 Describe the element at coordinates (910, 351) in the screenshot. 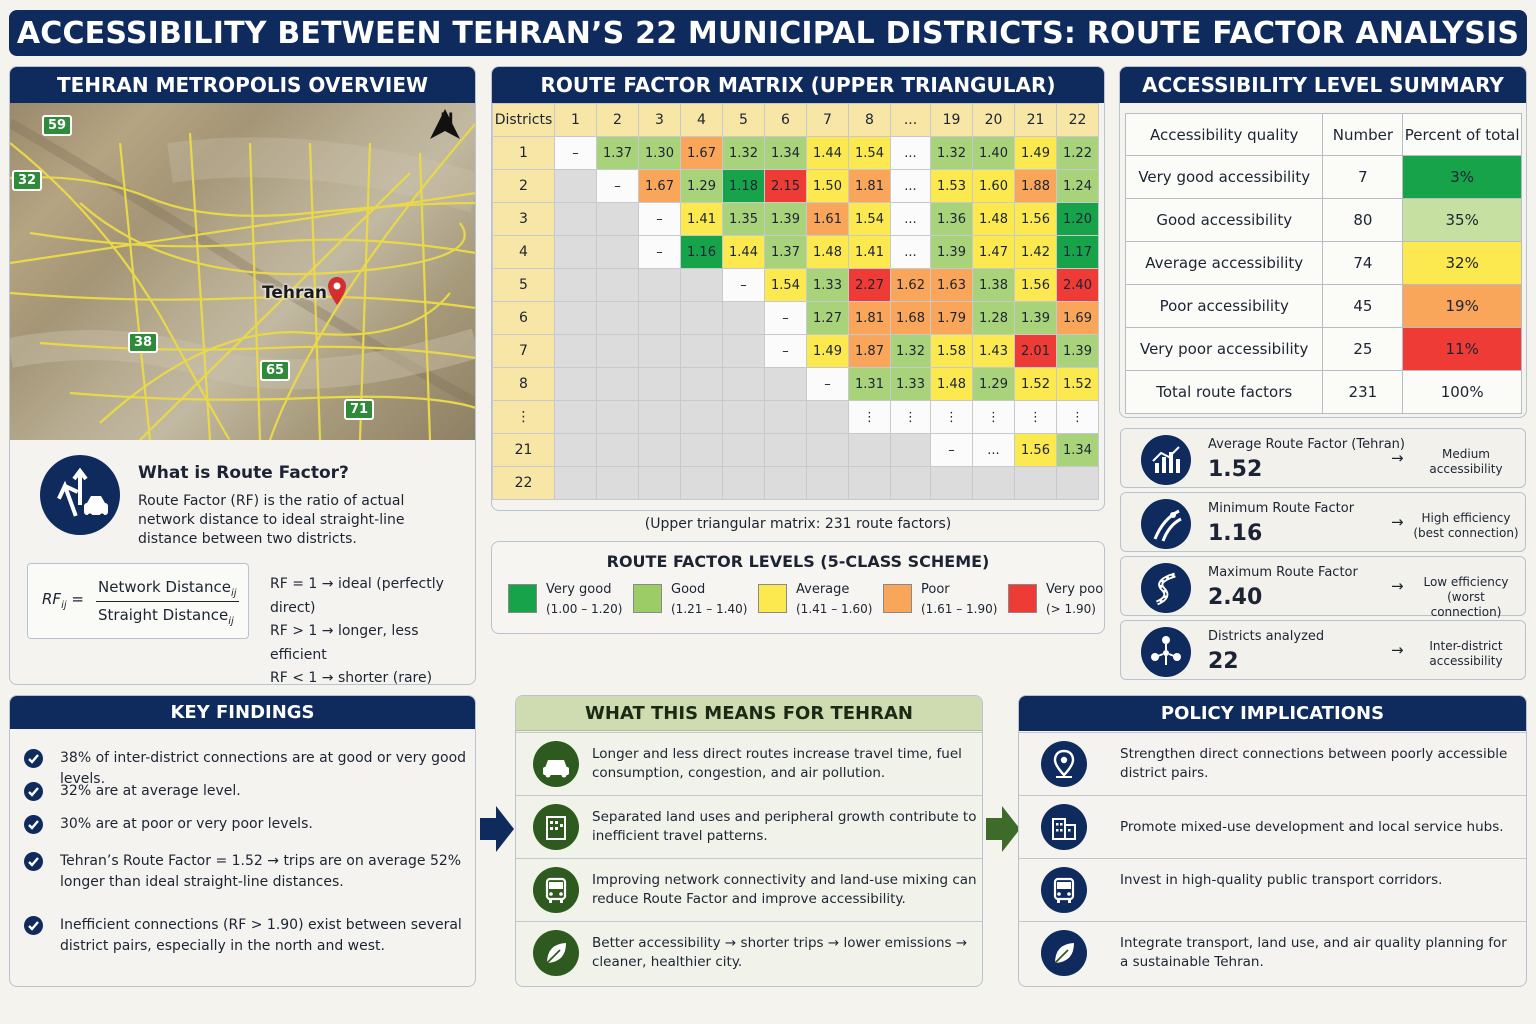

I see `matrix-cell: 1.32` at that location.